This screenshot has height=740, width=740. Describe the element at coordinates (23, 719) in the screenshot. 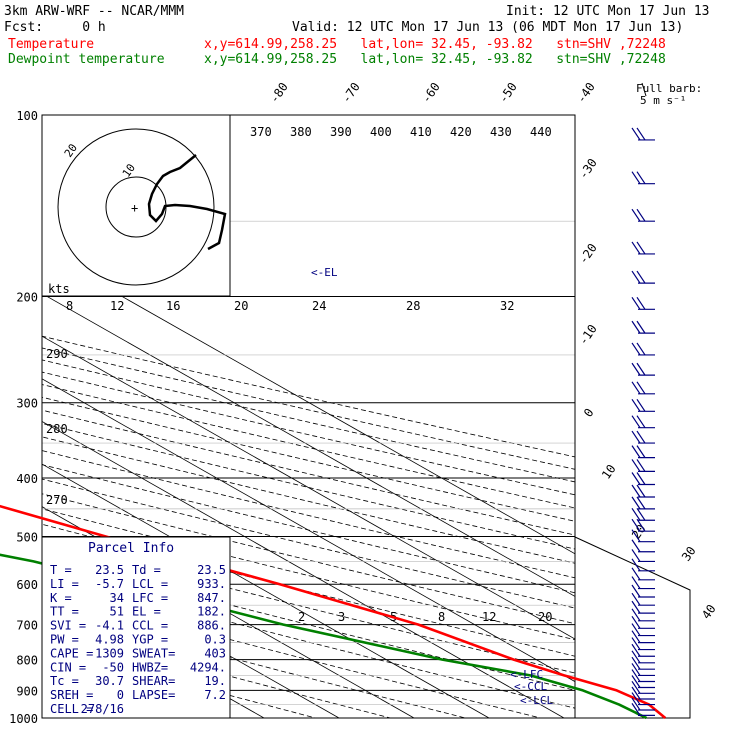

I see `pressure-label: 1000` at that location.